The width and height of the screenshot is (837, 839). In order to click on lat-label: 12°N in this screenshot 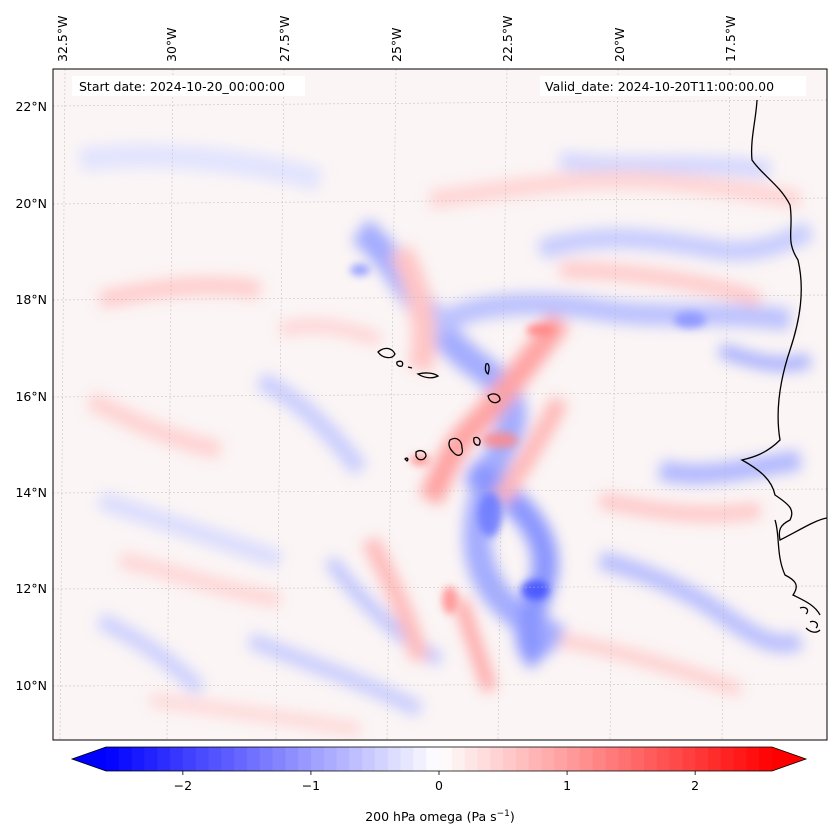, I will do `click(31, 588)`.